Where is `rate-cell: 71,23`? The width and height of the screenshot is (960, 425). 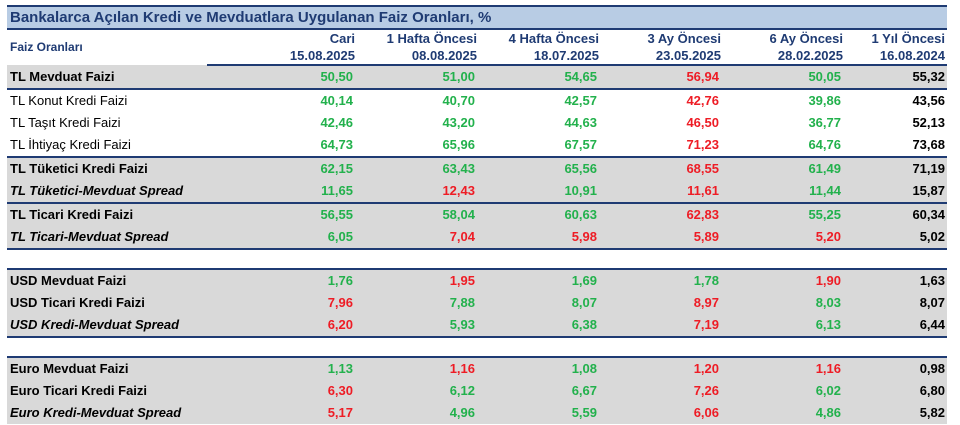
rate-cell: 71,23 is located at coordinates (702, 144).